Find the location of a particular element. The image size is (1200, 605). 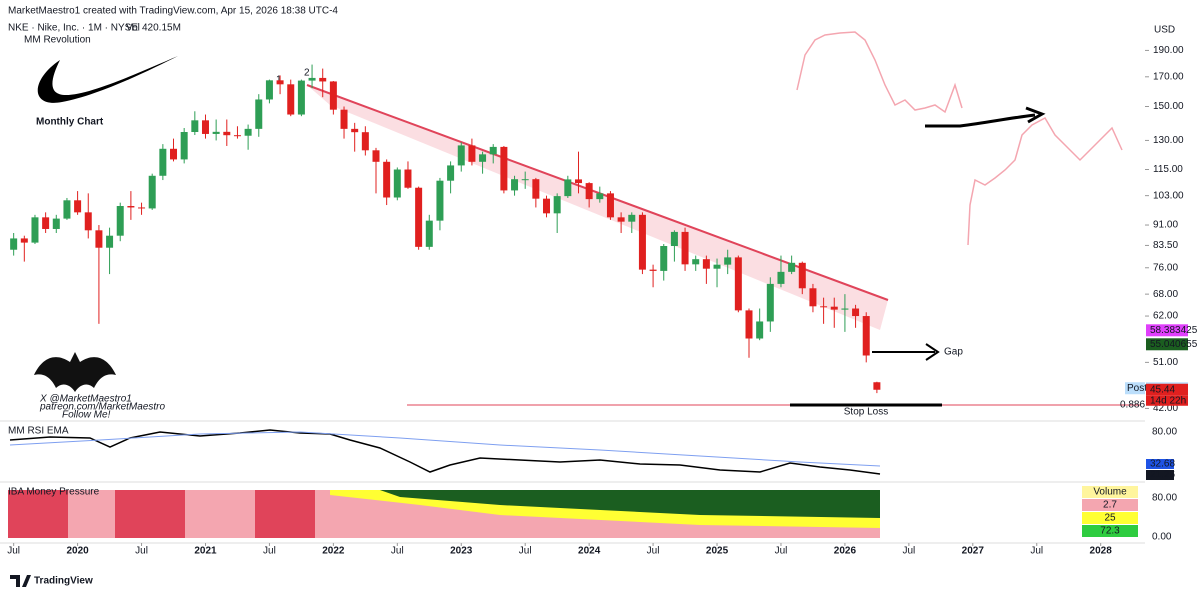

x-tick-label: 2027 is located at coordinates (973, 551).